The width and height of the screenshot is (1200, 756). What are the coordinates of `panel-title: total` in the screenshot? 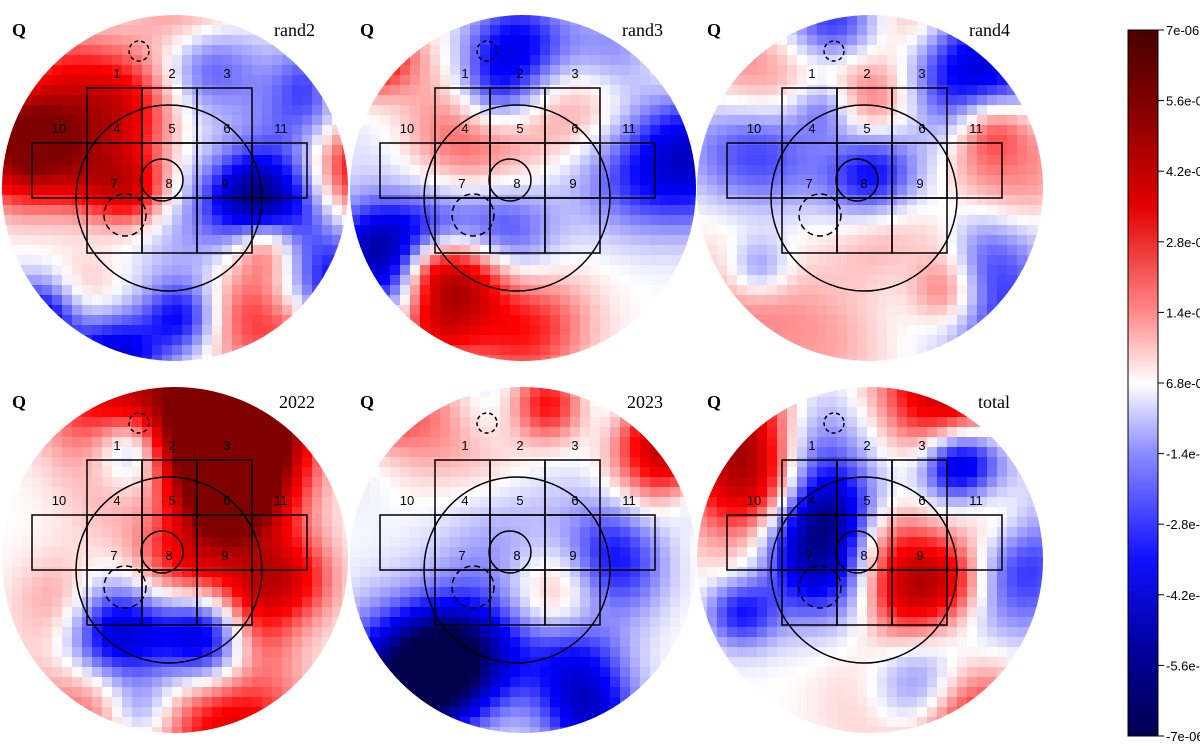 It's located at (994, 402).